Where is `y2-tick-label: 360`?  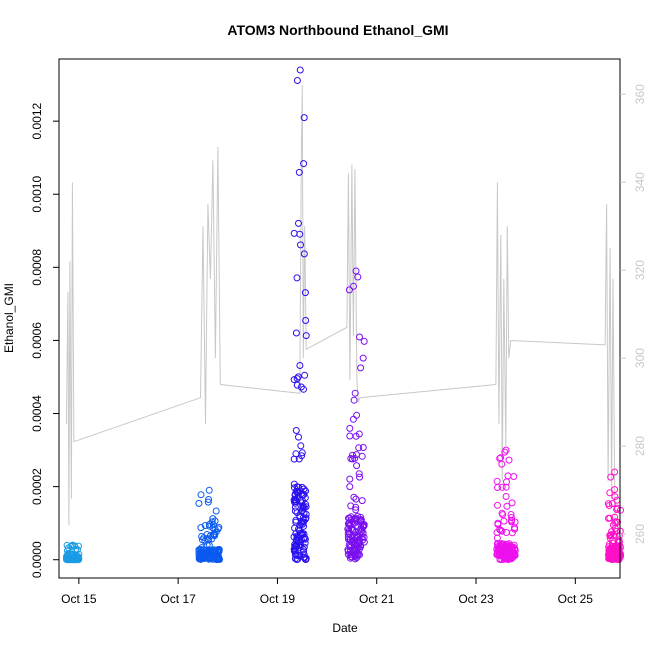
y2-tick-label: 360 is located at coordinates (640, 94).